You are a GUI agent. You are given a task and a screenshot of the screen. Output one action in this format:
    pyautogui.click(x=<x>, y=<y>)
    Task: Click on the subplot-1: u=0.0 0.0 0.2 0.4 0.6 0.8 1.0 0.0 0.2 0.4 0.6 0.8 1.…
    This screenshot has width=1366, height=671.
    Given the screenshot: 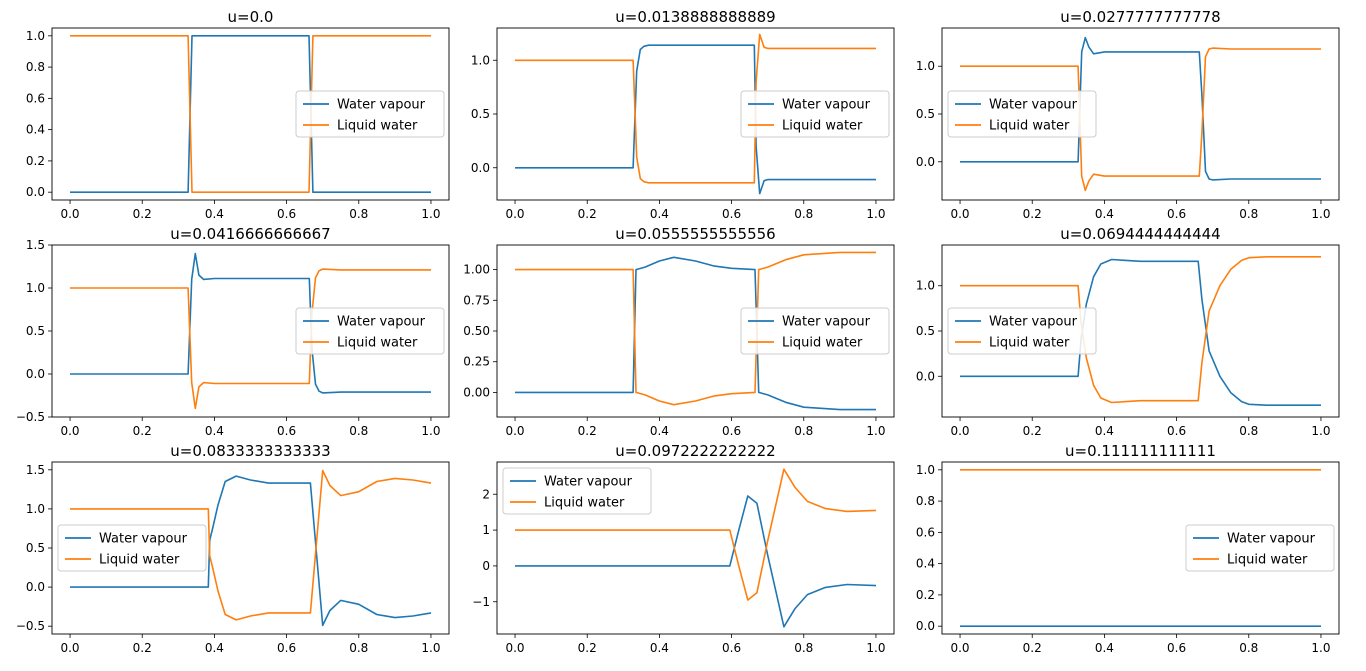 What is the action you would take?
    pyautogui.click(x=238, y=114)
    